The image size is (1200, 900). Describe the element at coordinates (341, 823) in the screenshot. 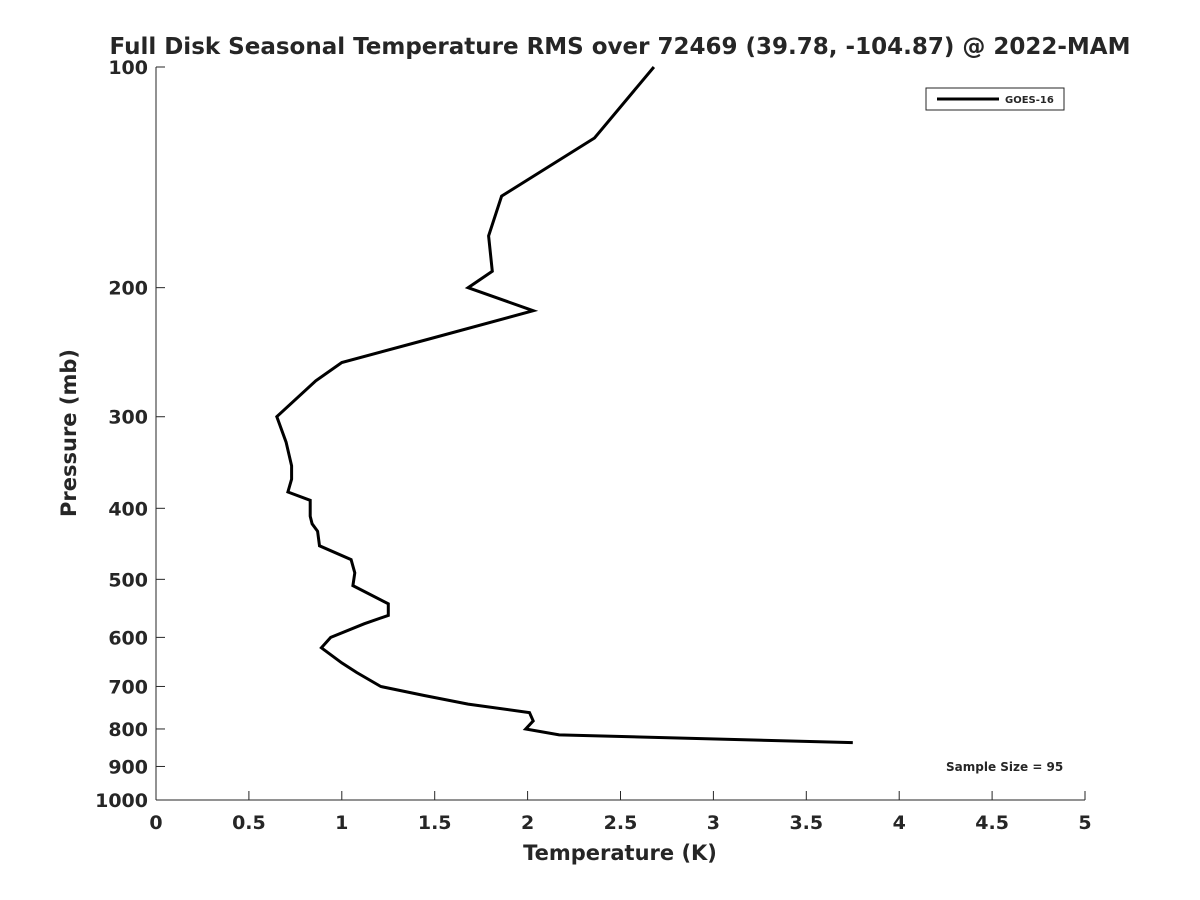

I see `x-tick-label: 1` at that location.